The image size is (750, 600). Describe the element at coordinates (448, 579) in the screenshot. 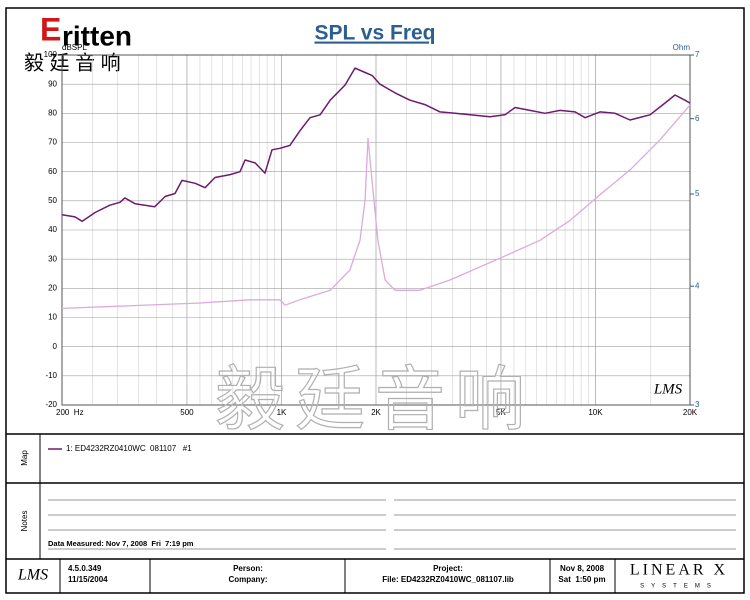

I see `file: File: ED4232RZ0410WC_081107.lib` at that location.